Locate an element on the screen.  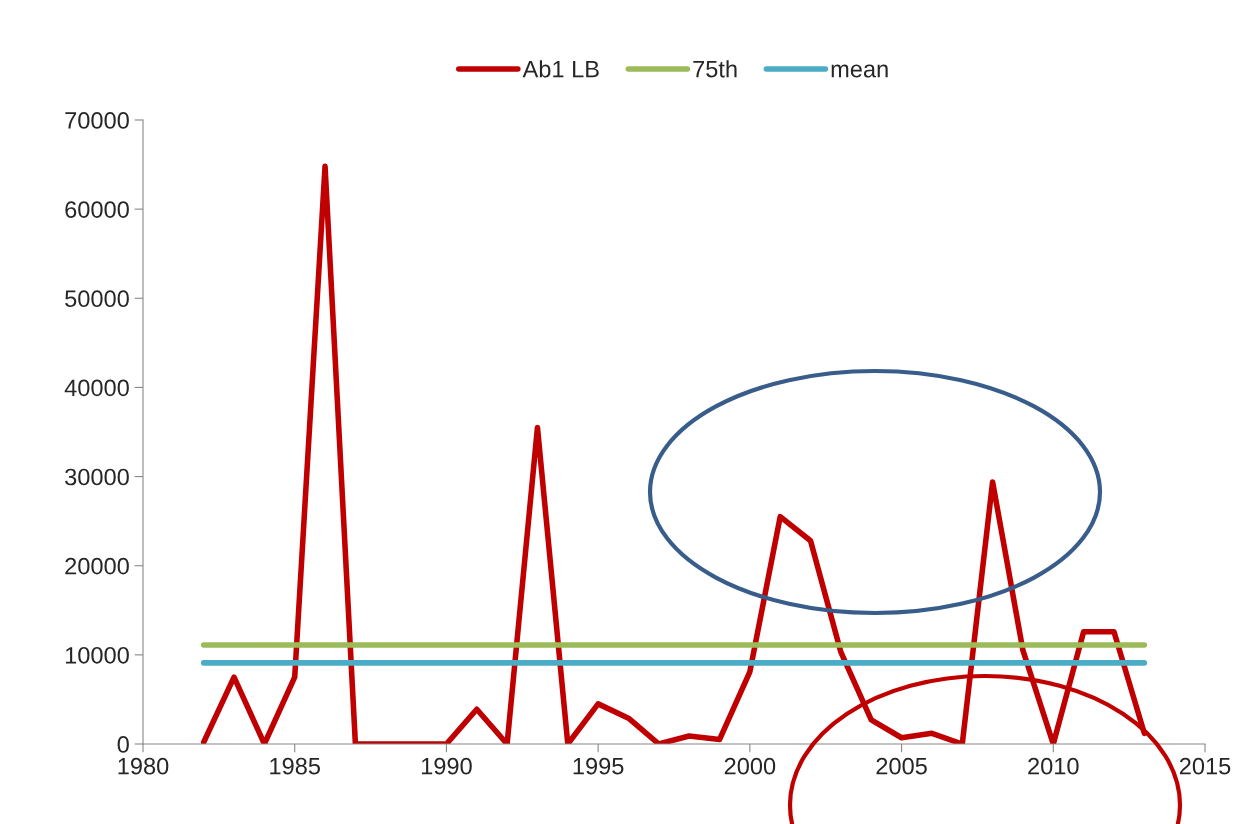
x-tick-label: 2005 is located at coordinates (901, 766).